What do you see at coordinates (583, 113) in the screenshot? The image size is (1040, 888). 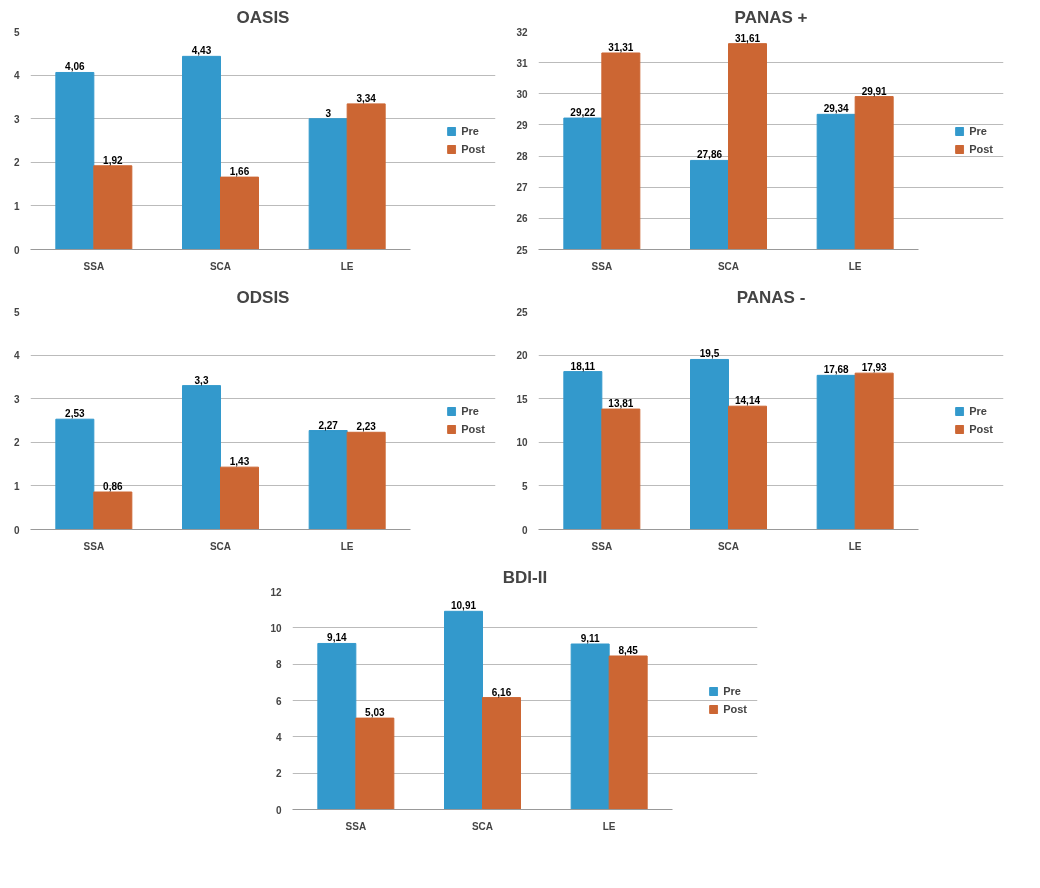 I see `data-label: 29,22` at bounding box center [583, 113].